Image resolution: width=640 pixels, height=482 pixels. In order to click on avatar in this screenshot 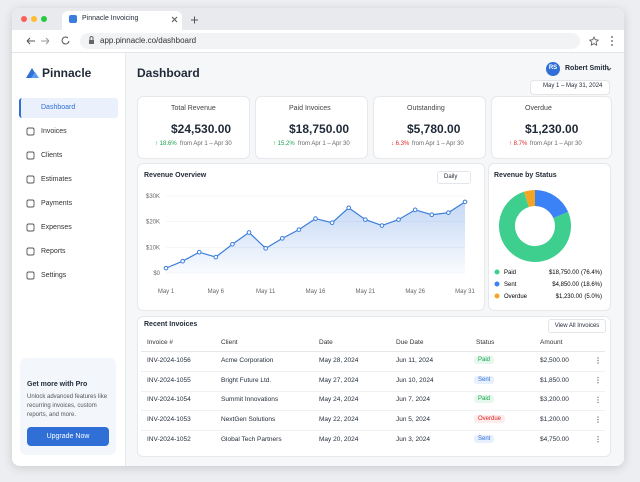, I will do `click(553, 69)`.